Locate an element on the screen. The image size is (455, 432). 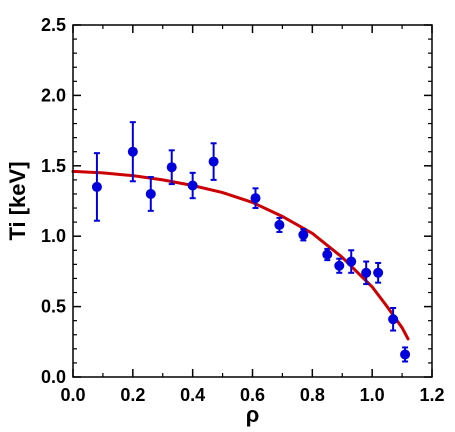
x-tick-label: 0.2 is located at coordinates (132, 395).